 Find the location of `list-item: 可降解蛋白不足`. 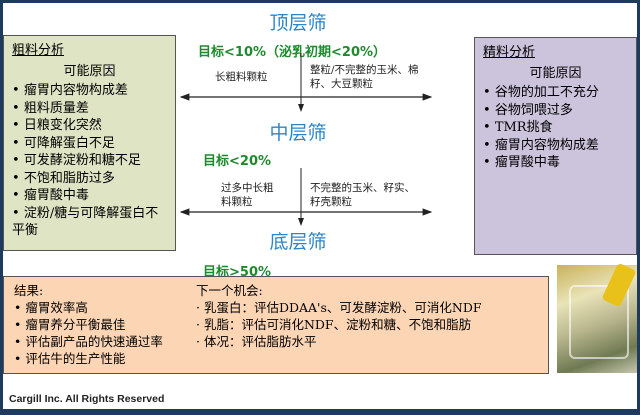

list-item: 可降解蛋白不足 is located at coordinates (89, 144).